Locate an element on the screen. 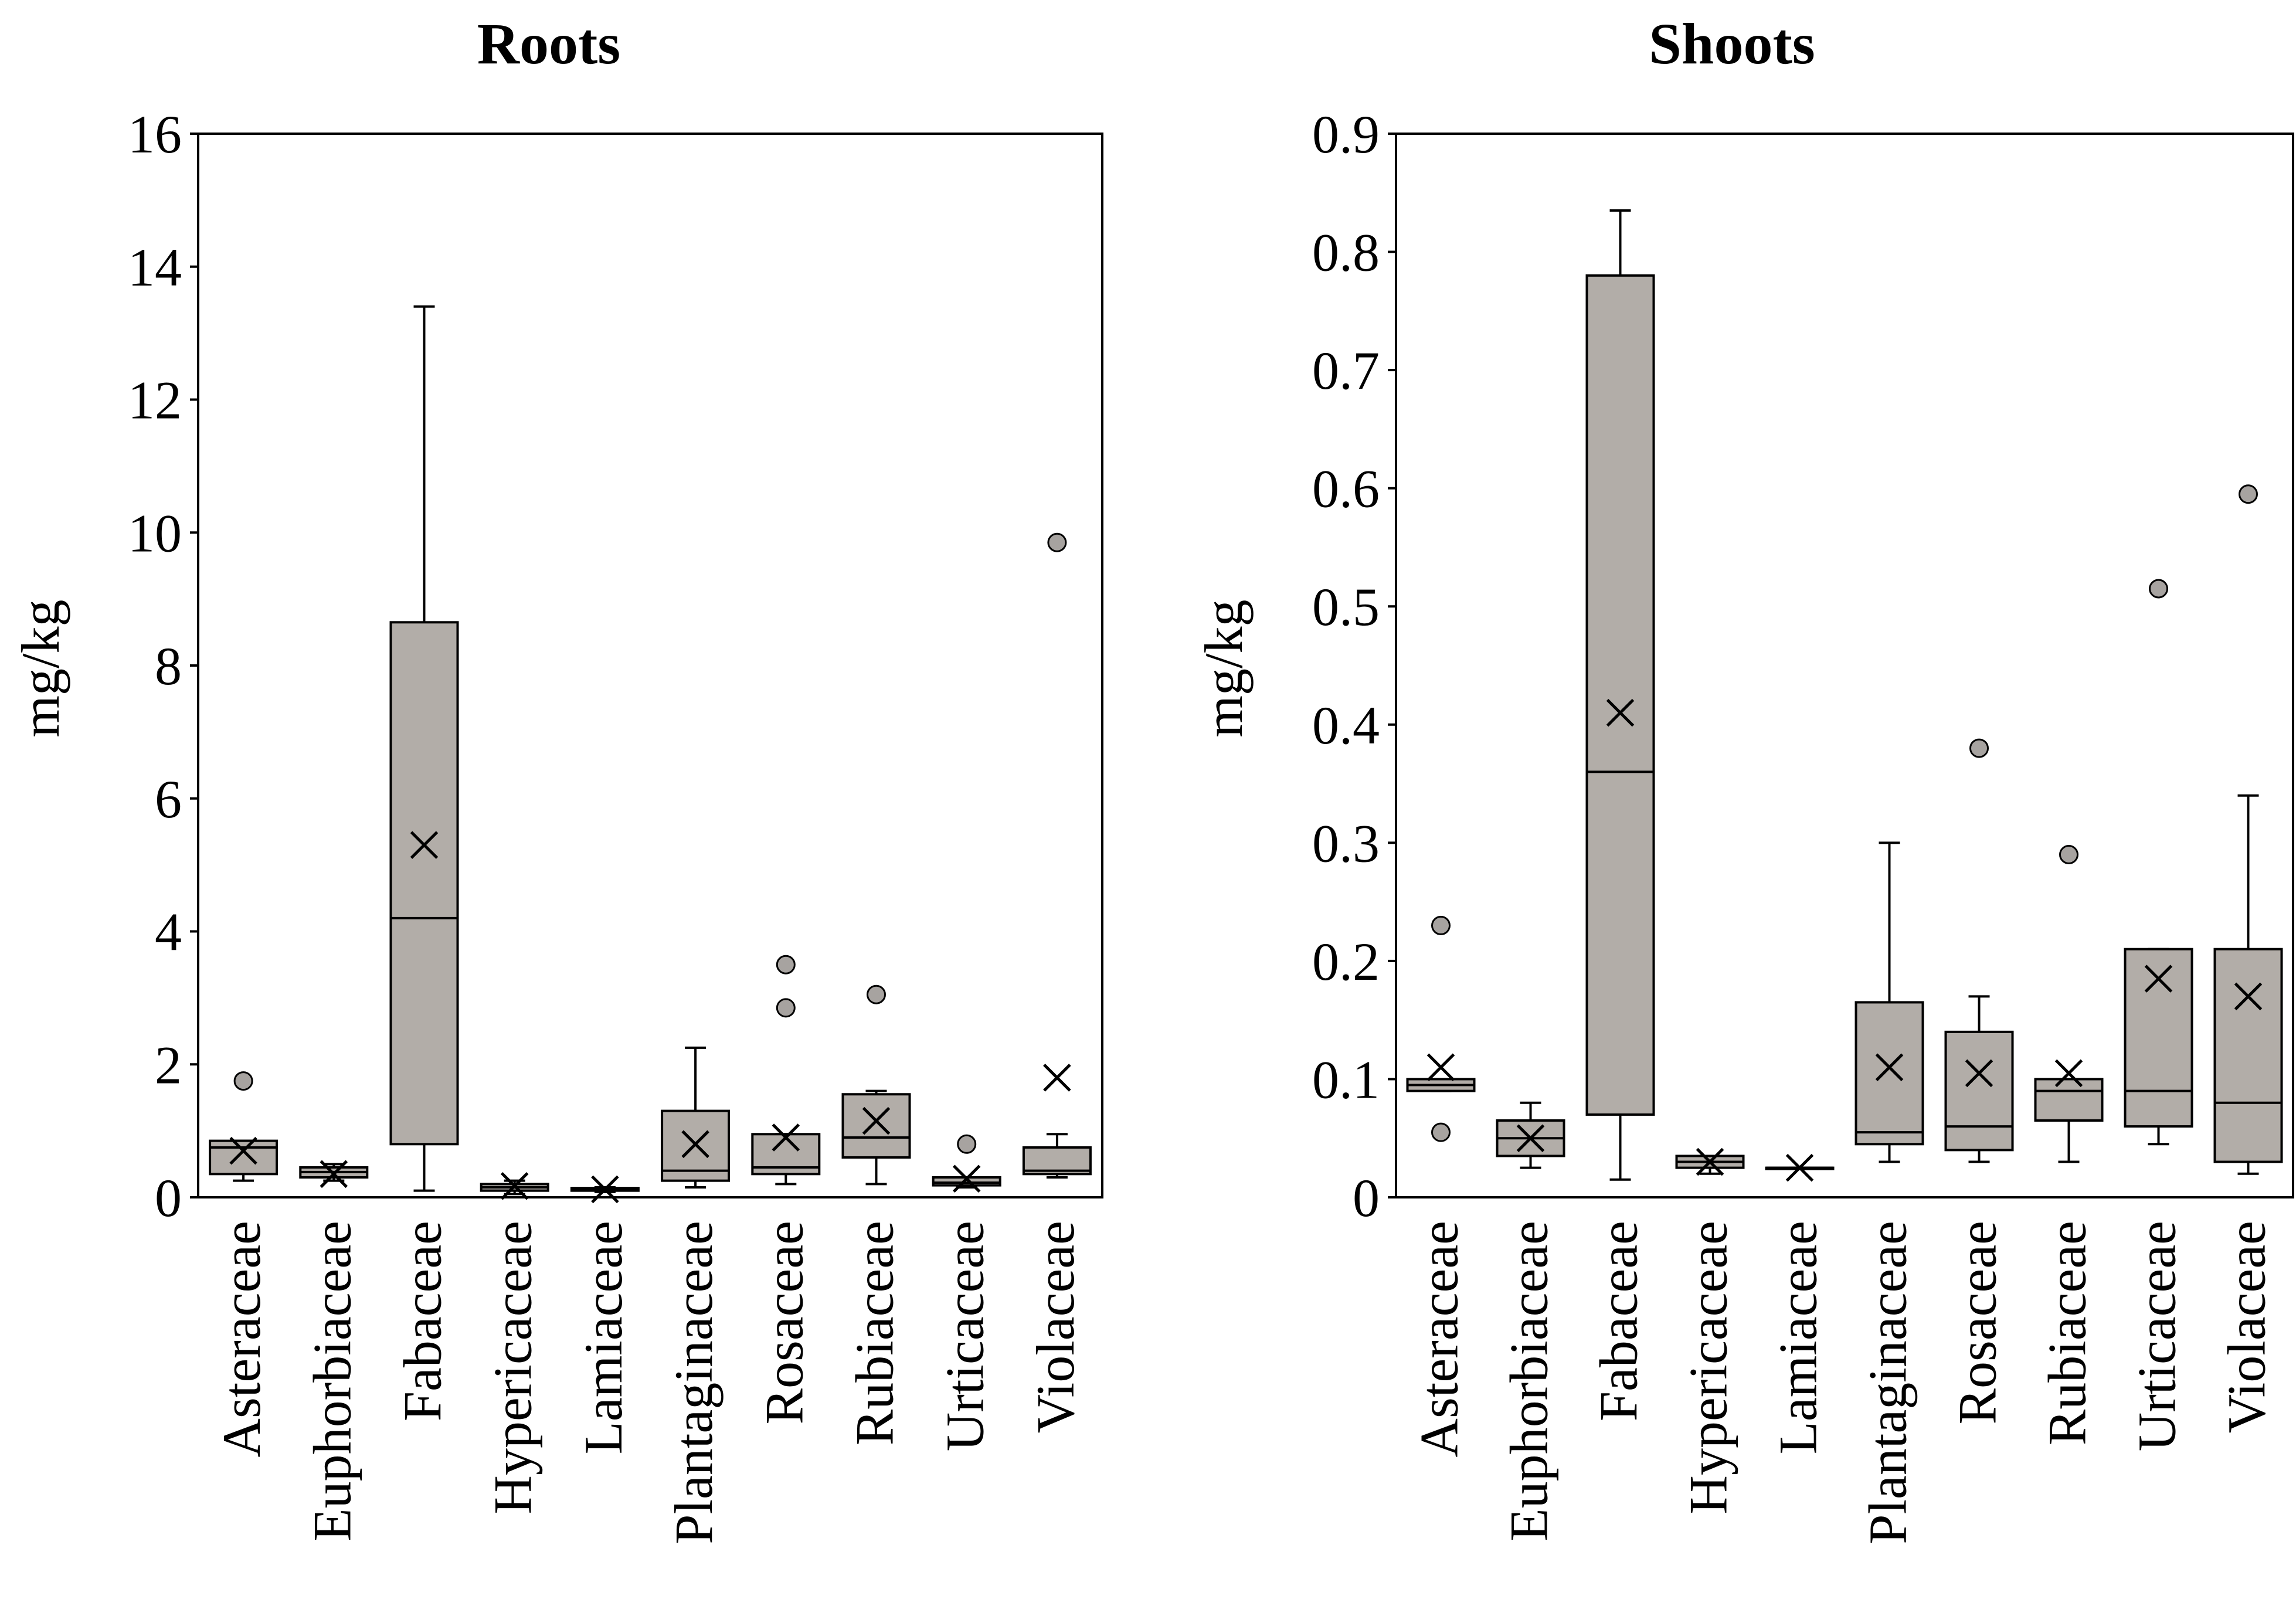 The image size is (2296, 1623). shoots-x-label-rubiaceae: Rubiaceae is located at coordinates (2067, 1333).